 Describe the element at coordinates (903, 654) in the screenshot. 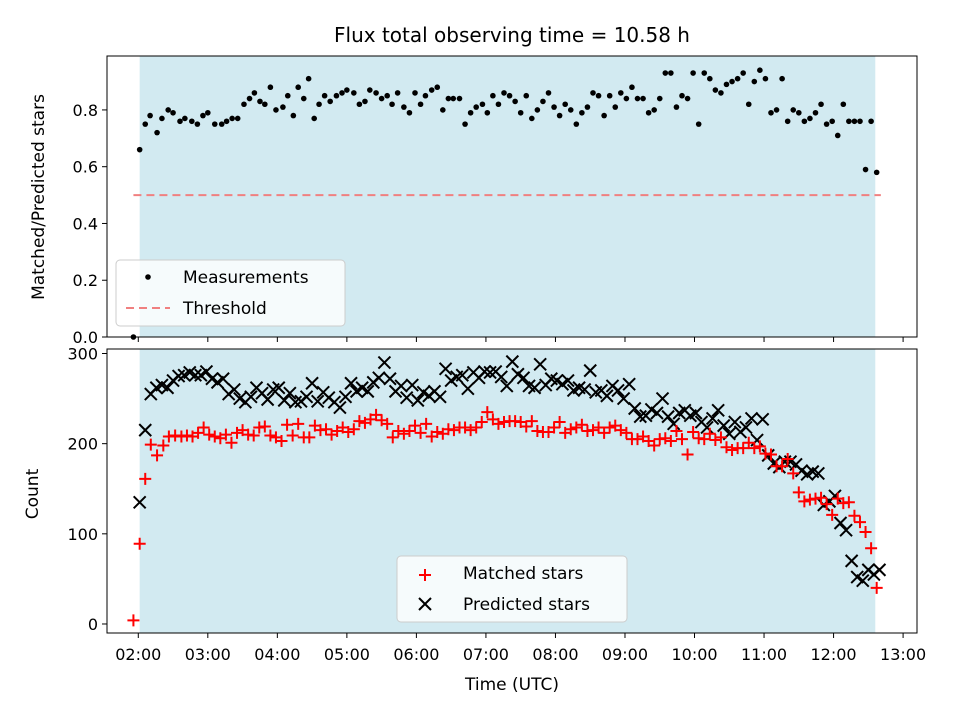

I see `x-tick-label: 13:00` at that location.